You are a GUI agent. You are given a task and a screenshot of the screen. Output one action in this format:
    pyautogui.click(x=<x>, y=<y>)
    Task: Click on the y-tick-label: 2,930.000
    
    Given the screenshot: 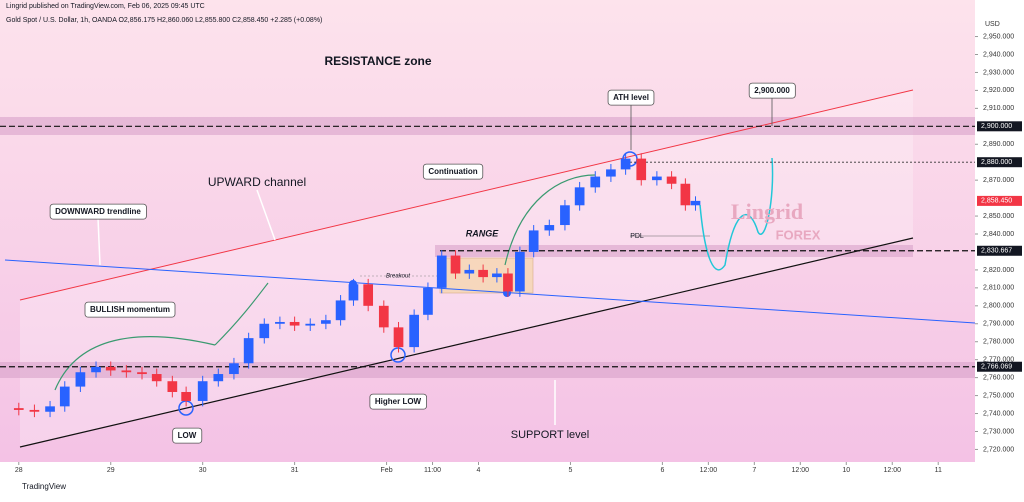 What is the action you would take?
    pyautogui.click(x=998, y=72)
    